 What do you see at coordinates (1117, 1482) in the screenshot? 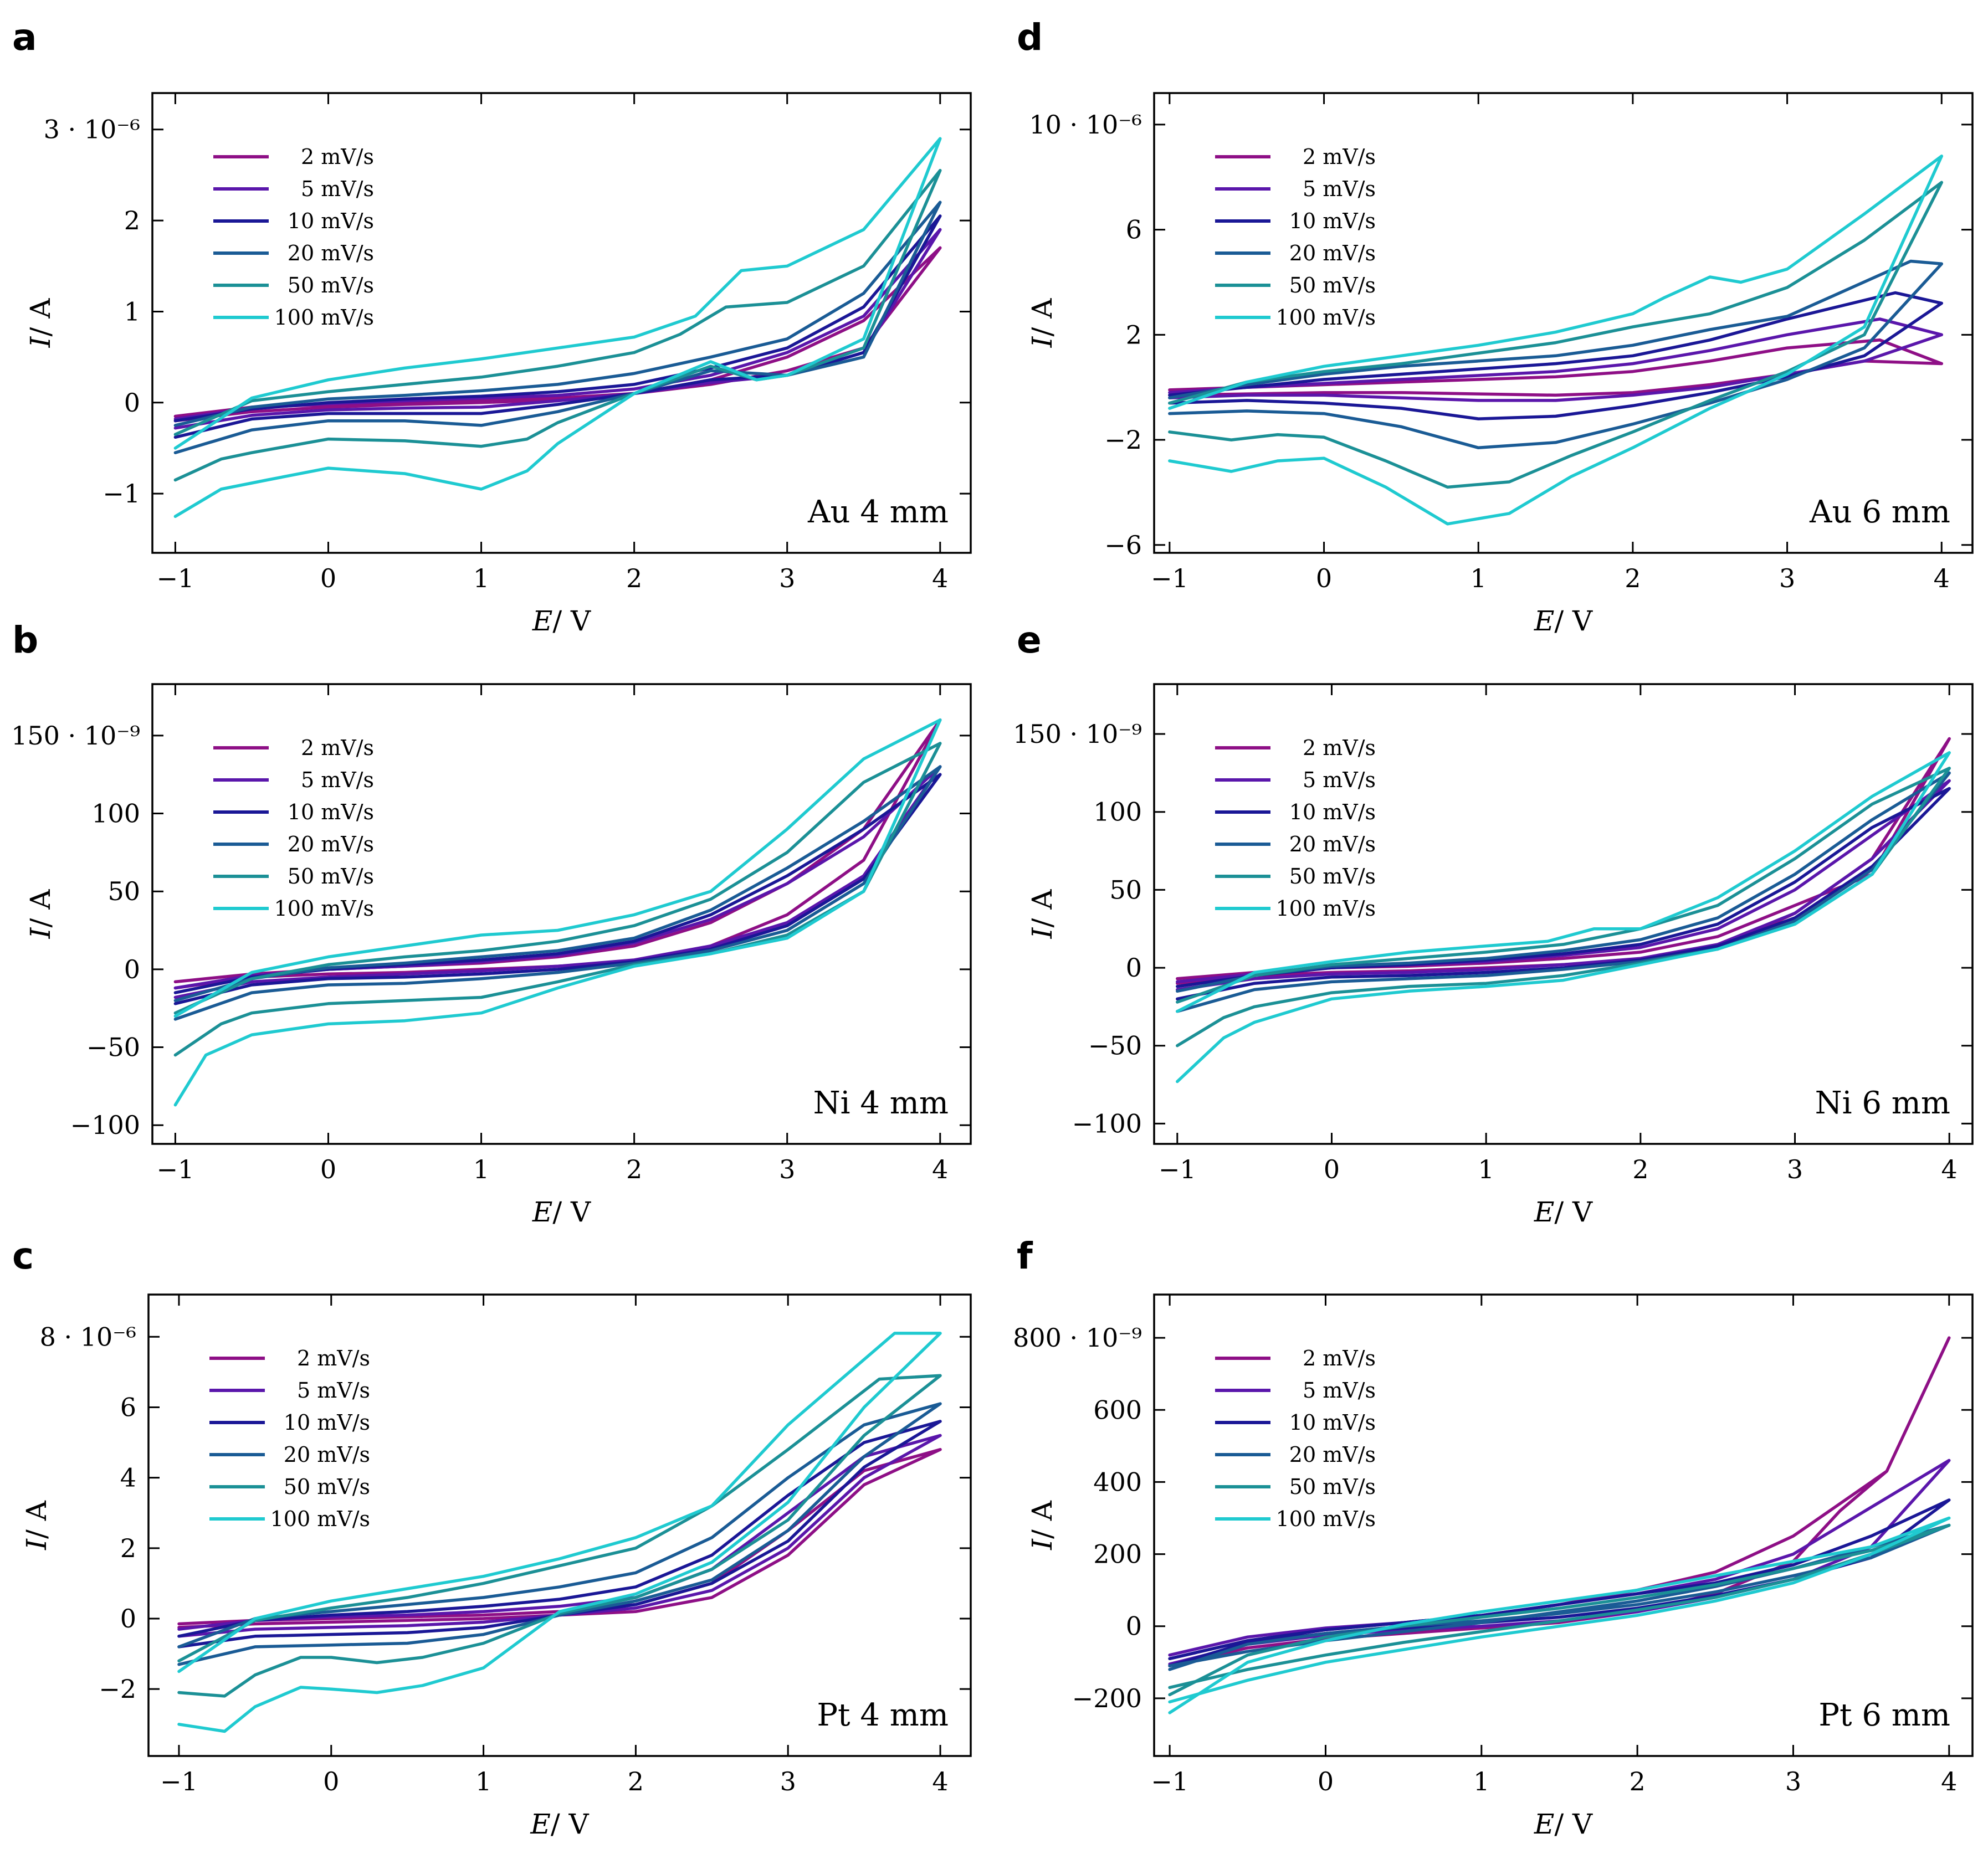
I see `y-tick-label: 400` at bounding box center [1117, 1482].